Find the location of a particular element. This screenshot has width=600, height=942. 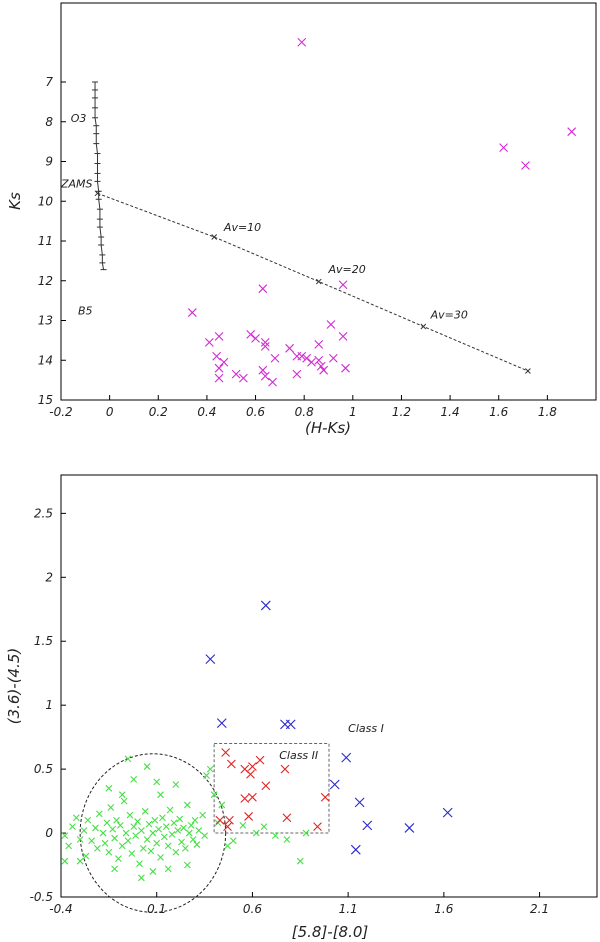

cmd-annotation: ZAMS is located at coordinates (76, 183).